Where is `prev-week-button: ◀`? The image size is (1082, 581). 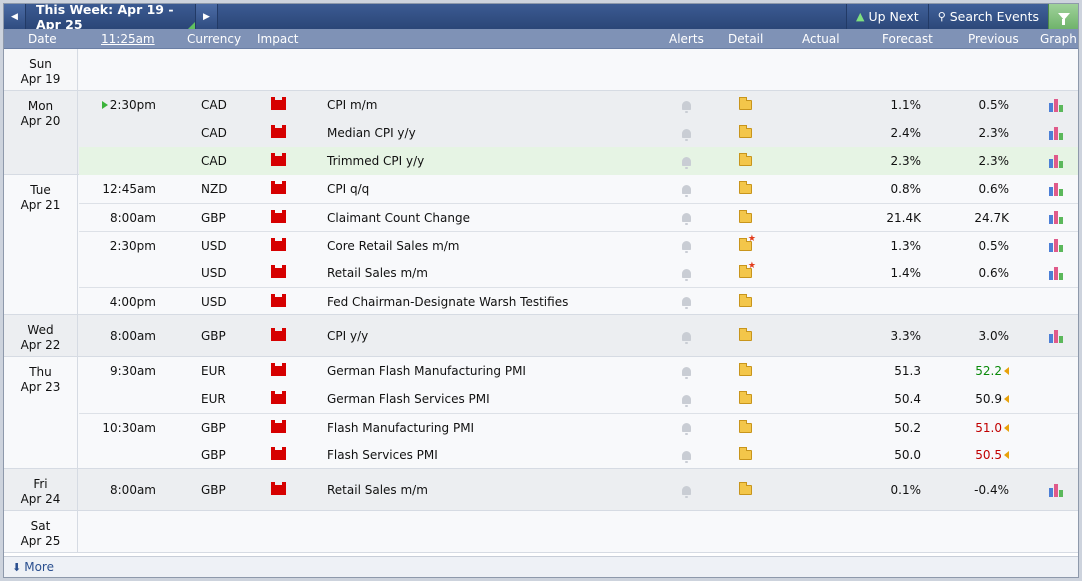
prev-week-button: ◀ is located at coordinates (15, 16).